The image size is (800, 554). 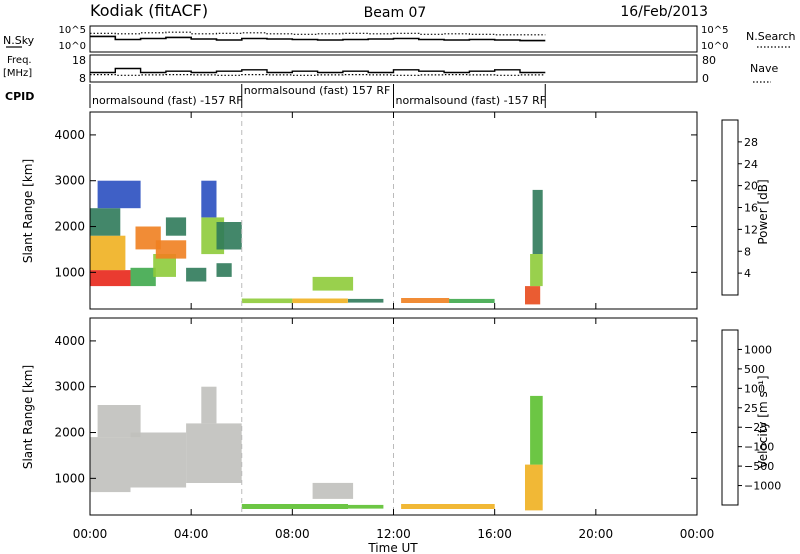 What do you see at coordinates (751, 229) in the screenshot?
I see `power-colorbar-tick-label: 12` at bounding box center [751, 229].